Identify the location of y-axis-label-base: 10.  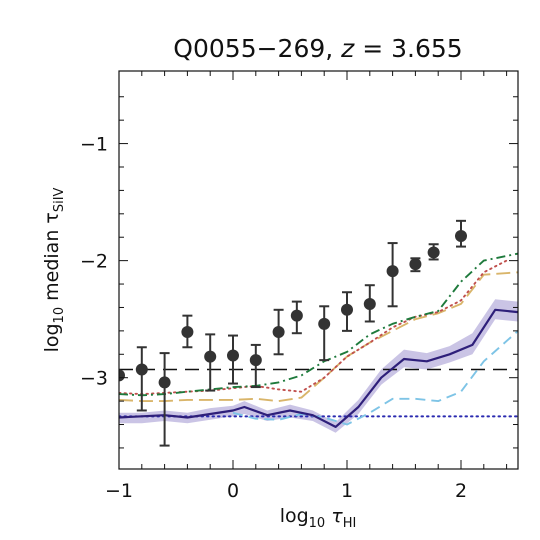
(59, 315).